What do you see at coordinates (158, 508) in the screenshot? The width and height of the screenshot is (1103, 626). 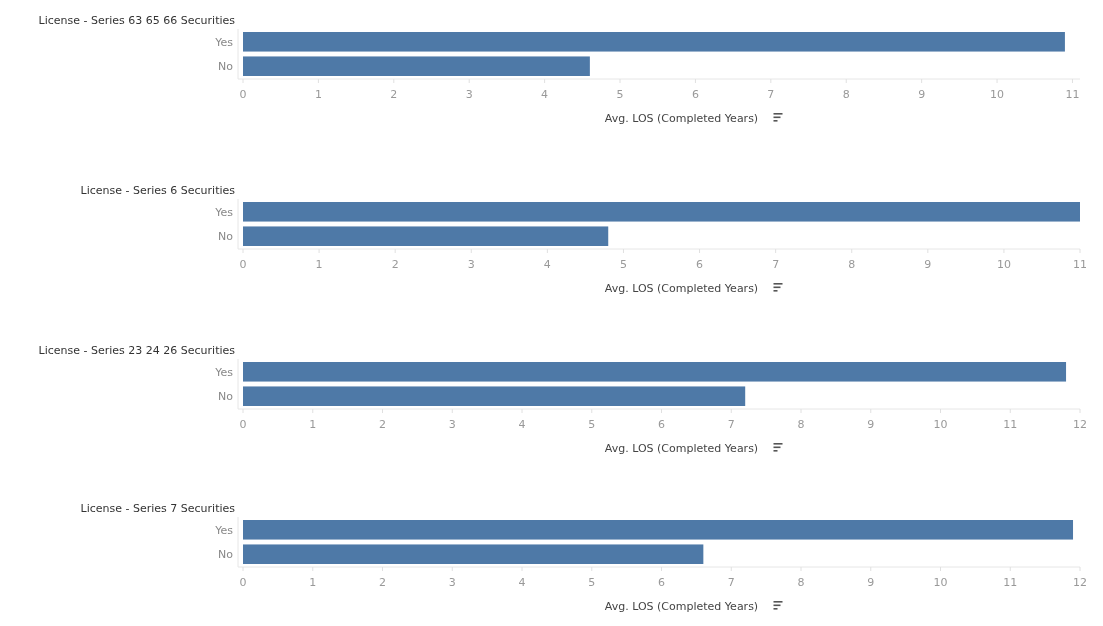 I see `chart-title: License - Series 7 Securities` at bounding box center [158, 508].